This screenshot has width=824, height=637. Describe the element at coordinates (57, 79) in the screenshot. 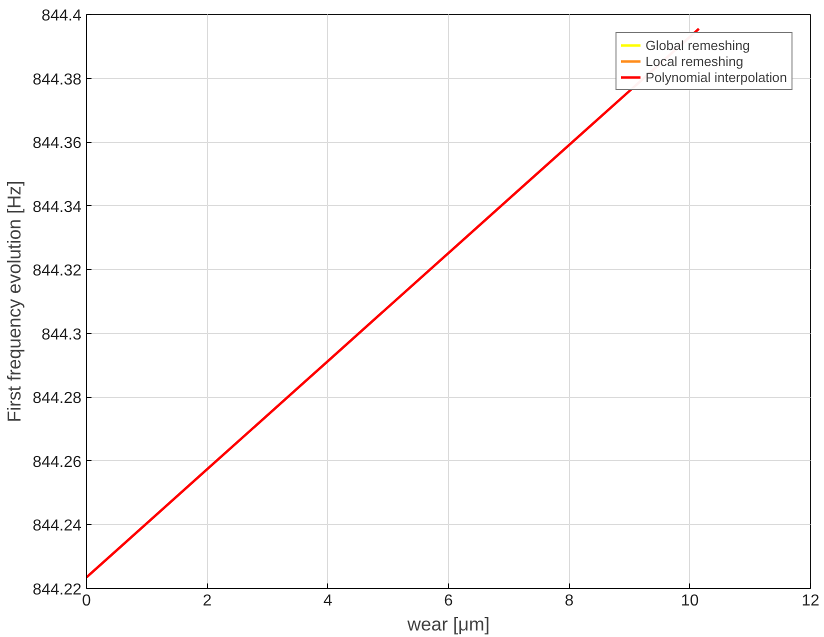

I see `y-tick-label: 844.38` at that location.